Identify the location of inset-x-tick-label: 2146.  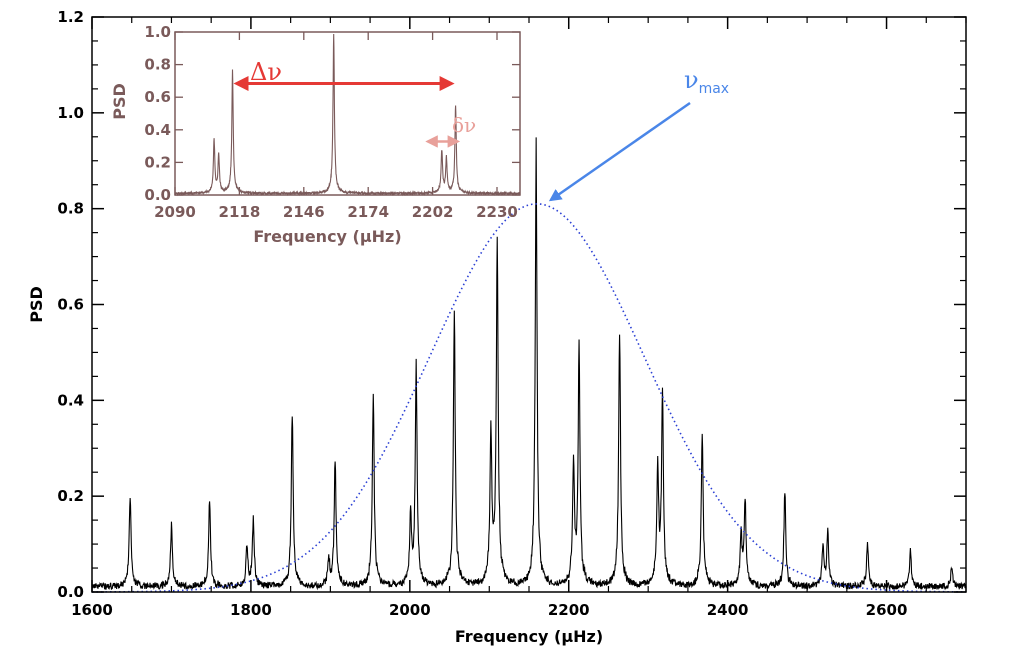
(304, 212).